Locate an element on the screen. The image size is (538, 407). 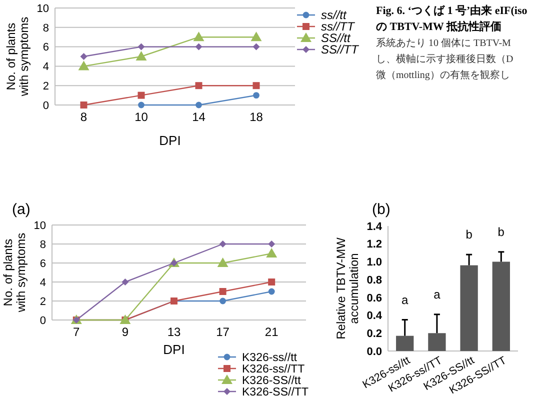
chart-title: (a) is located at coordinates (21, 209).